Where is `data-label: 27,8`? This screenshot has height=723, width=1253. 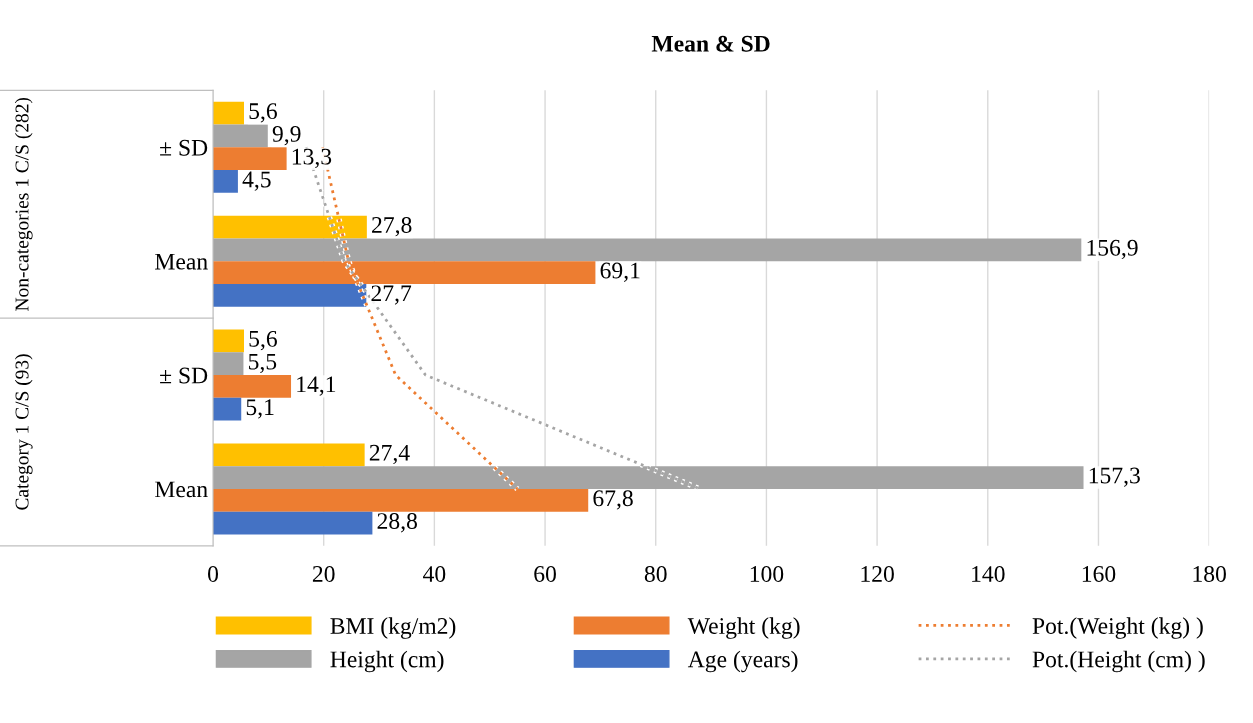 data-label: 27,8 is located at coordinates (392, 227).